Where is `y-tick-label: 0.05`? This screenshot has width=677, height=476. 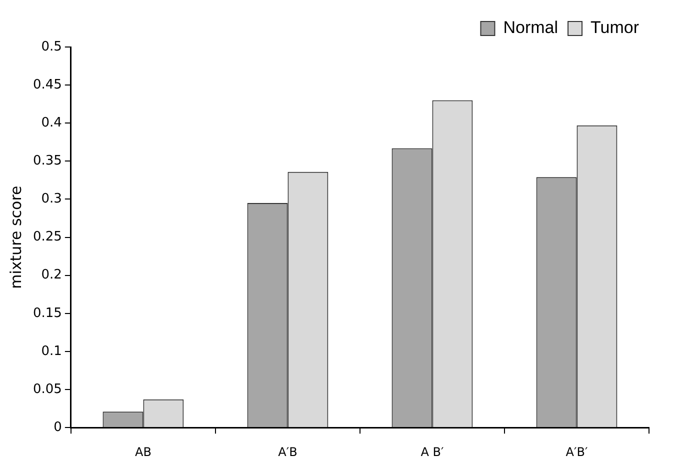 y-tick-label: 0.05 is located at coordinates (47, 389).